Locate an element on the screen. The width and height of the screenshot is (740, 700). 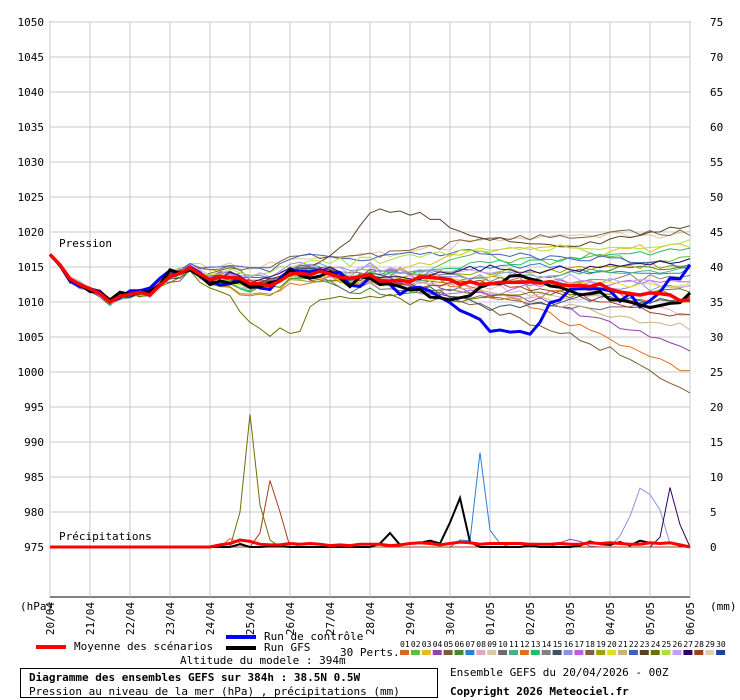
pressure-tick-label: 1020 is located at coordinates (31, 232).